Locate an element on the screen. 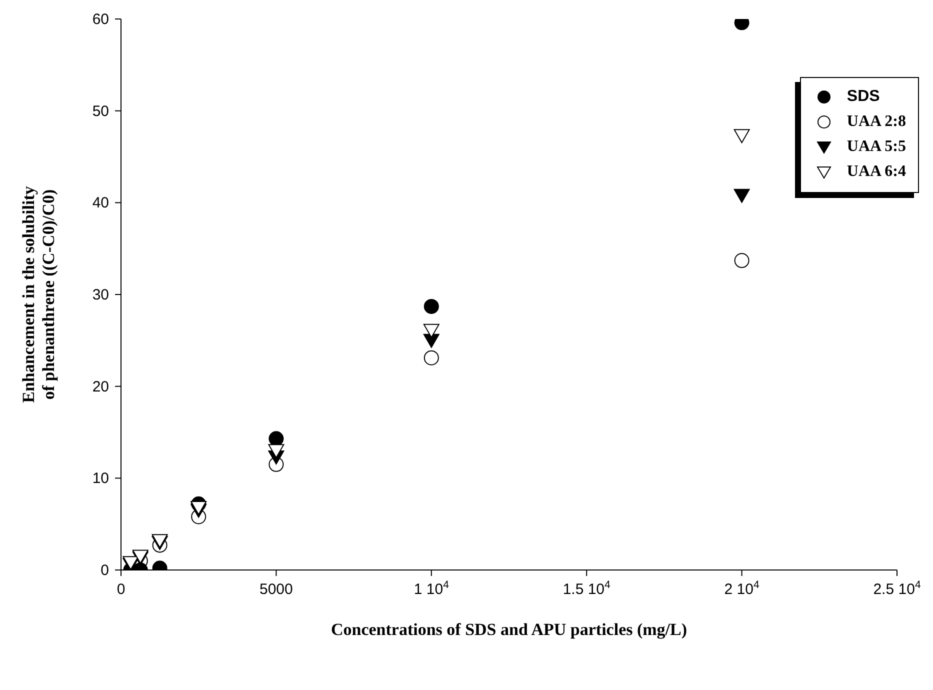 This screenshot has width=933, height=690. x-tick-label: 1.5 10$^{4}$ is located at coordinates (586, 588).